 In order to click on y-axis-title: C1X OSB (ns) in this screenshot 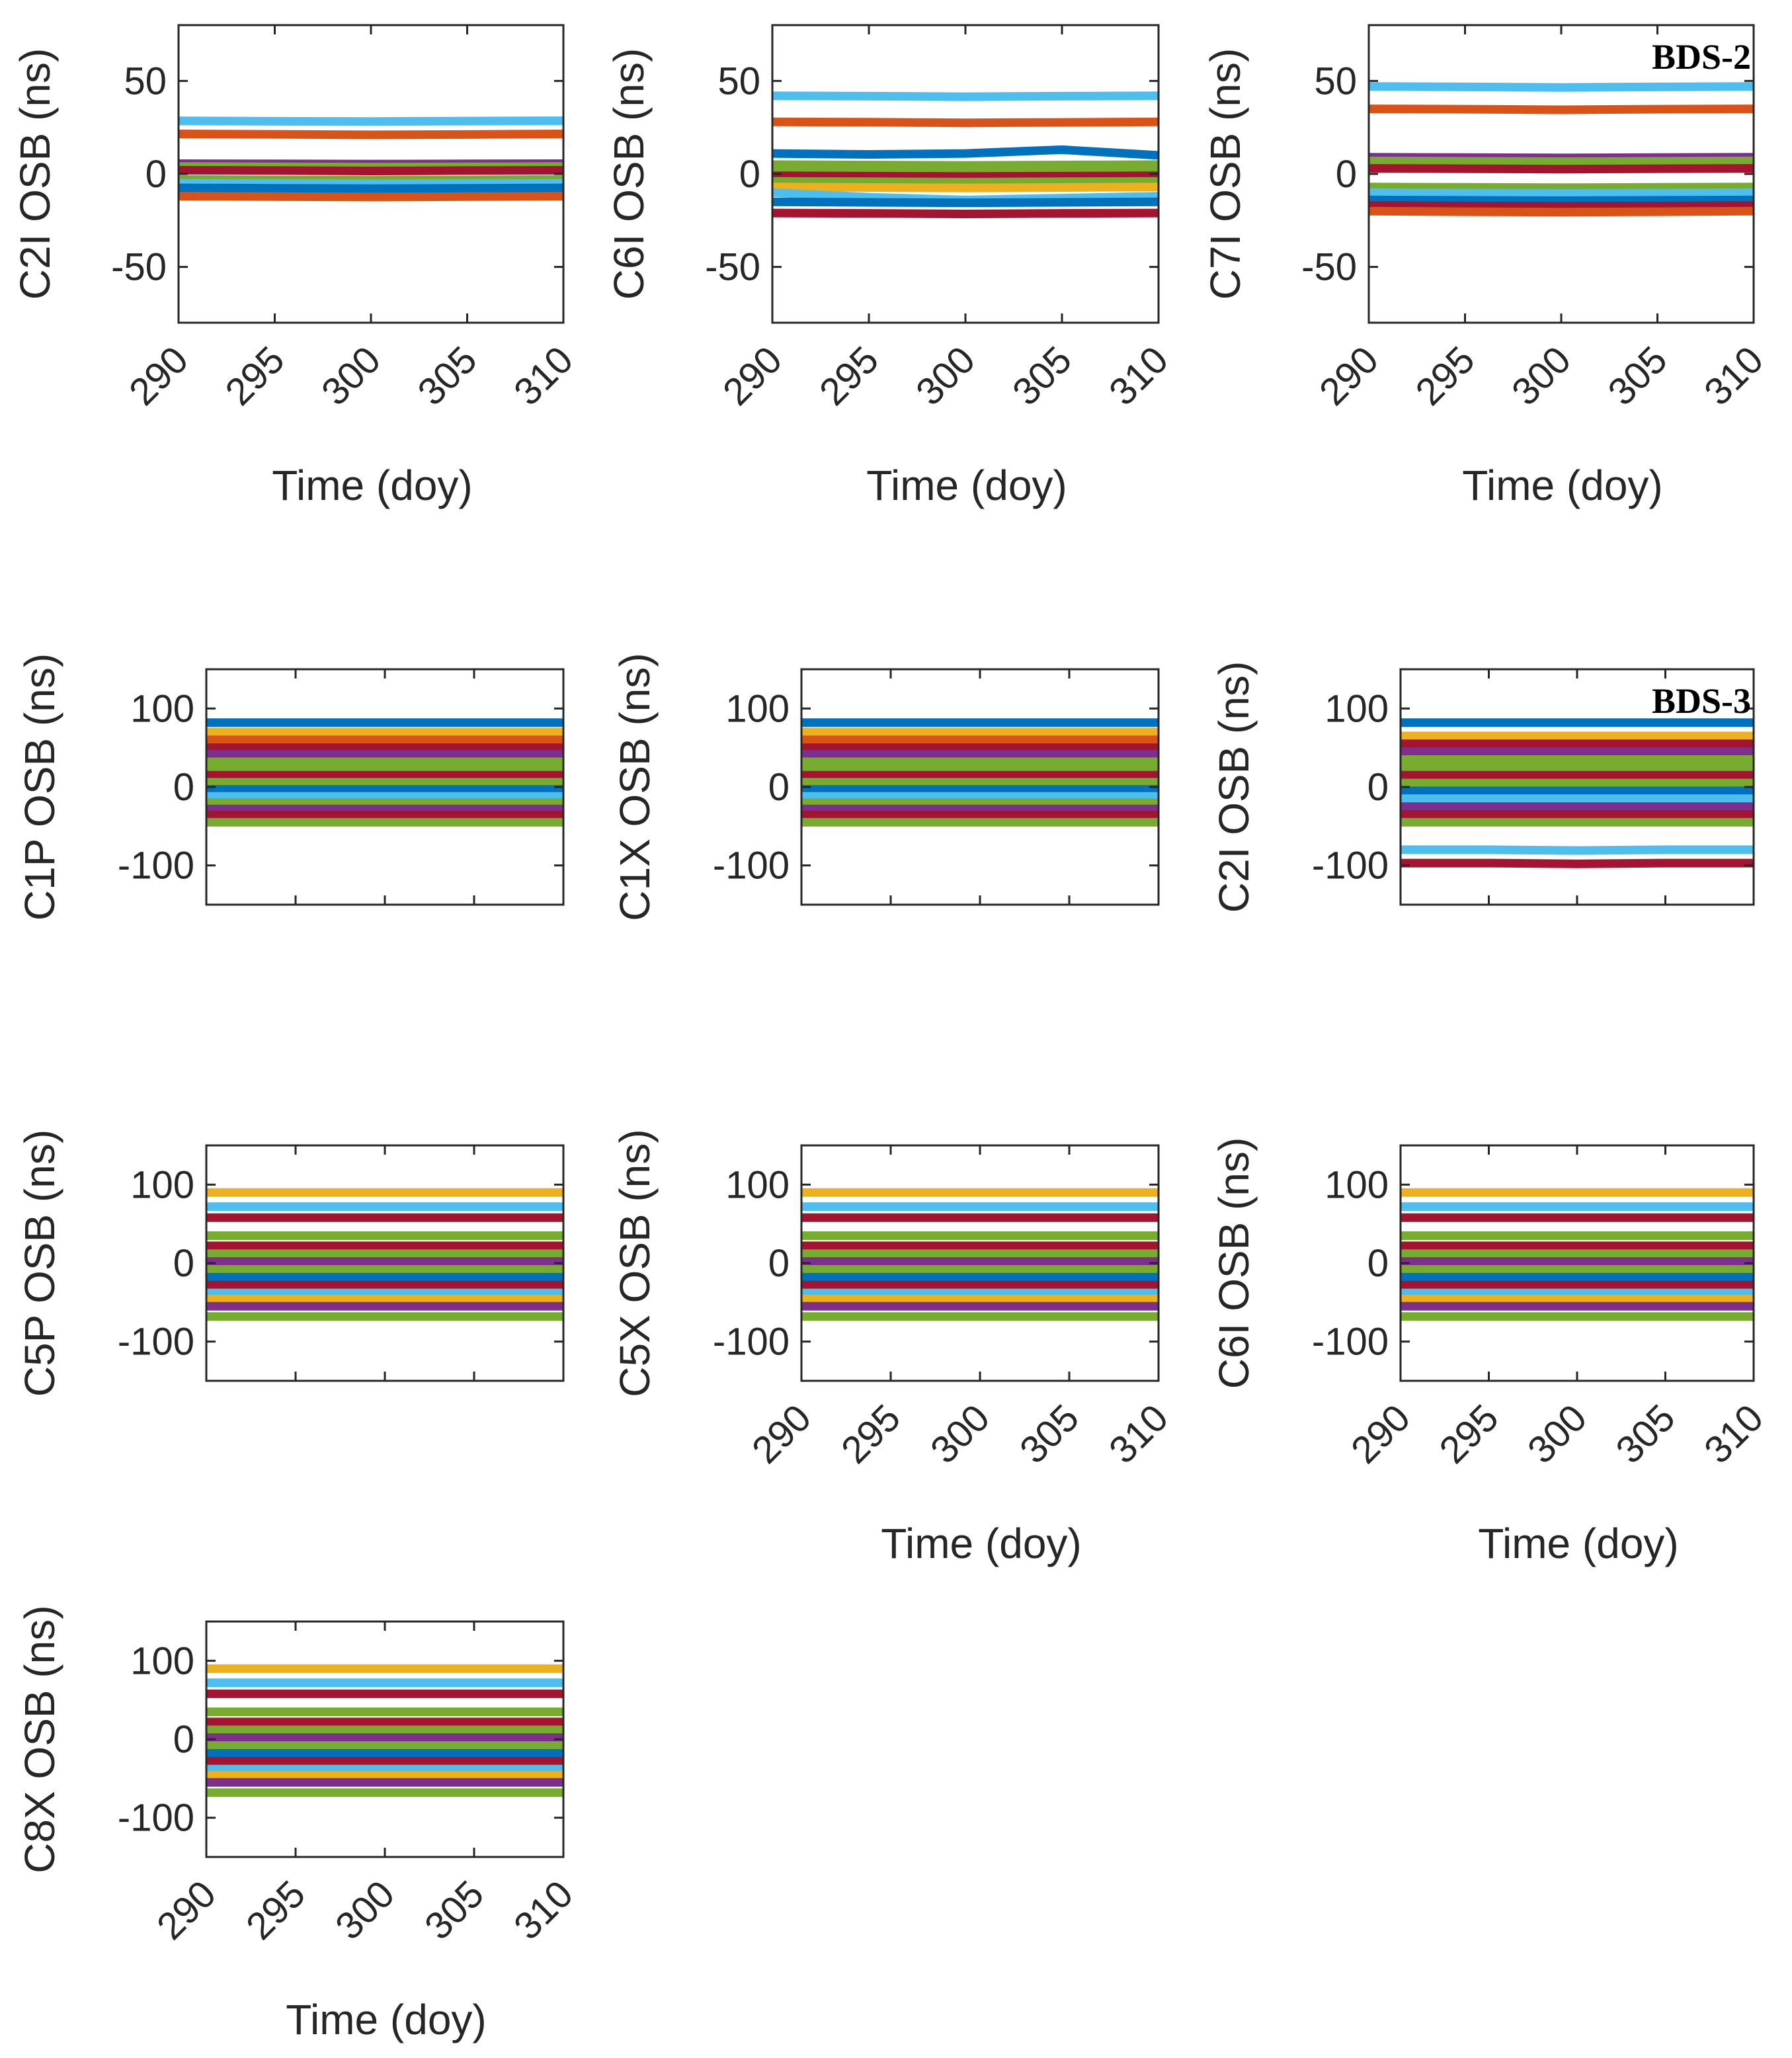, I will do `click(635, 787)`.